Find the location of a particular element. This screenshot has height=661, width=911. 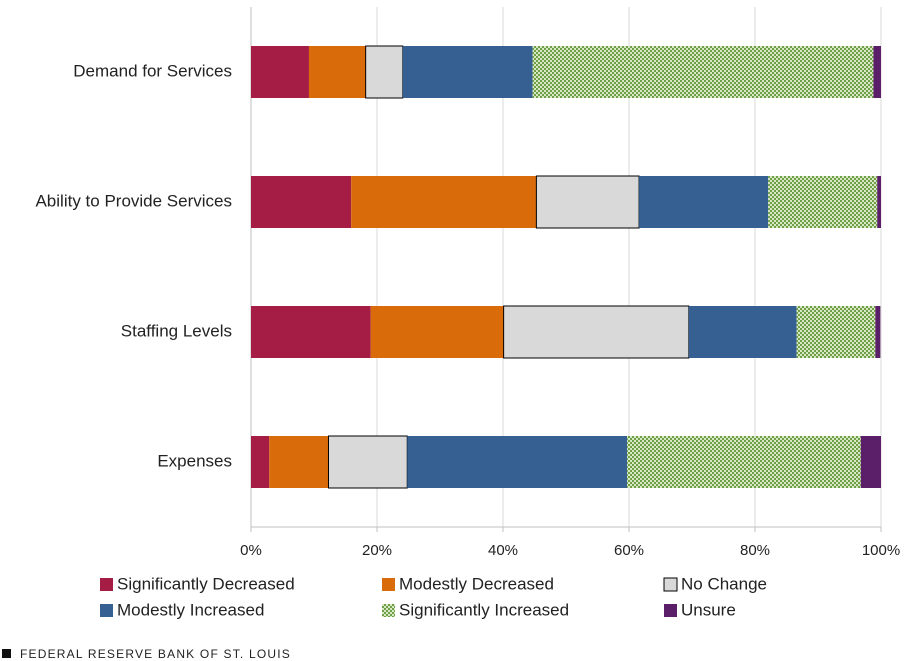

x-tick-label: 0% is located at coordinates (251, 550).